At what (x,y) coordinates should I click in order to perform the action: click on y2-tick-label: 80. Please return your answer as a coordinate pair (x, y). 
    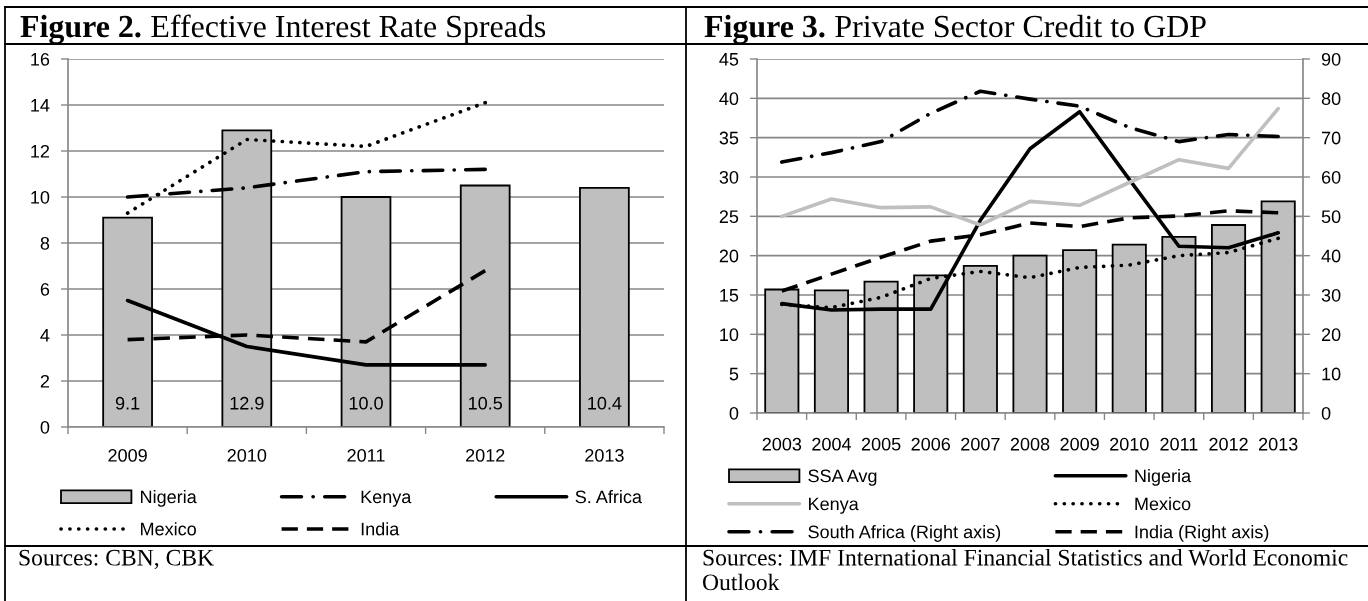
    Looking at the image, I should click on (1331, 99).